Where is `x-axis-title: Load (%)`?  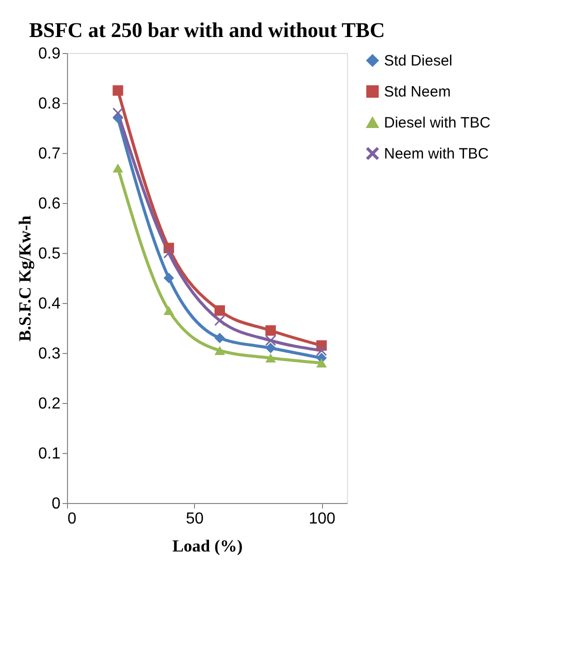 x-axis-title: Load (%) is located at coordinates (207, 546).